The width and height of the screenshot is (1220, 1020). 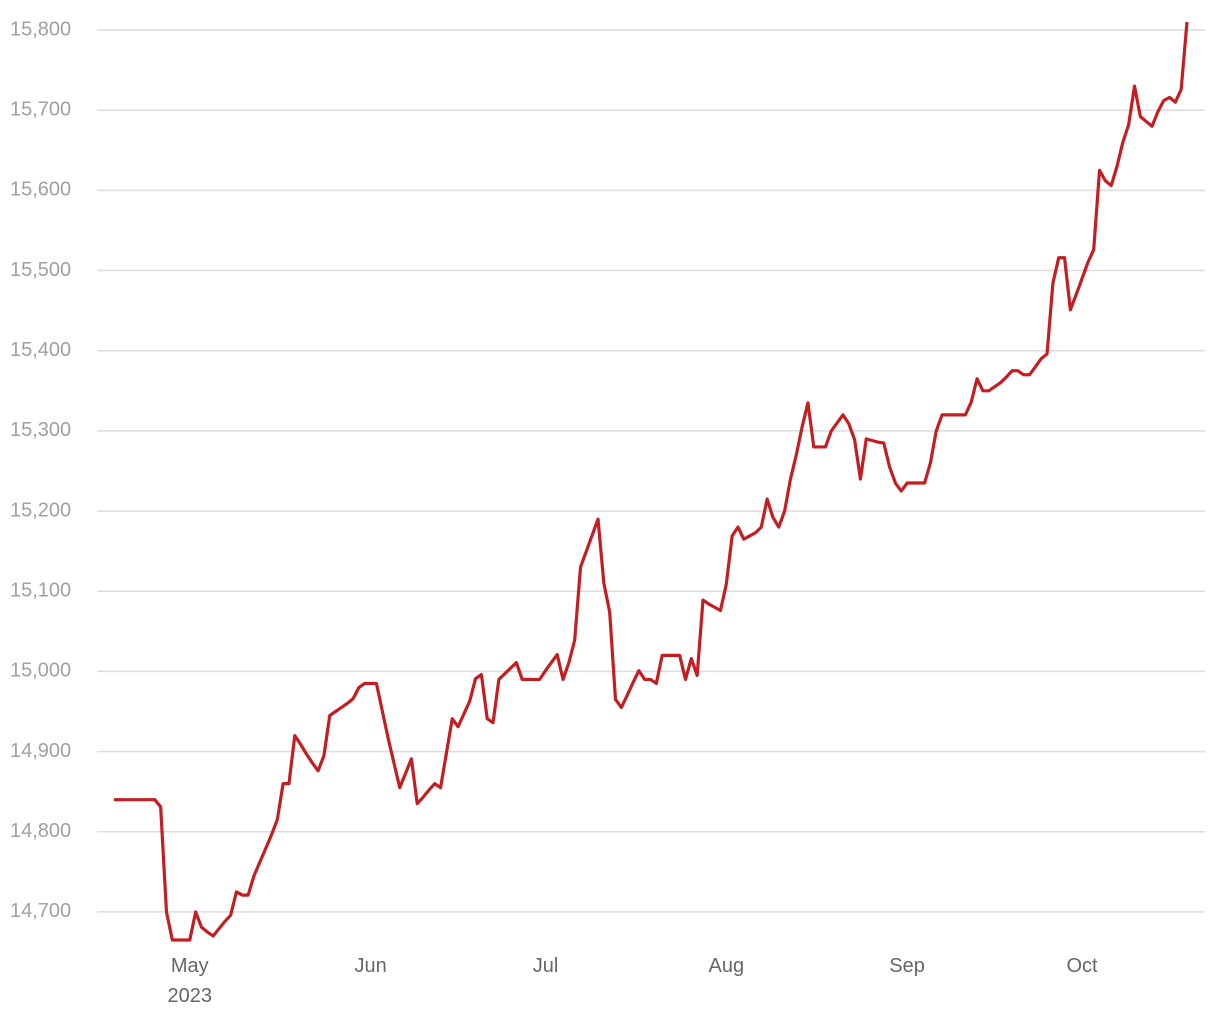 I want to click on y-tick-label: 15,800, so click(x=40, y=29).